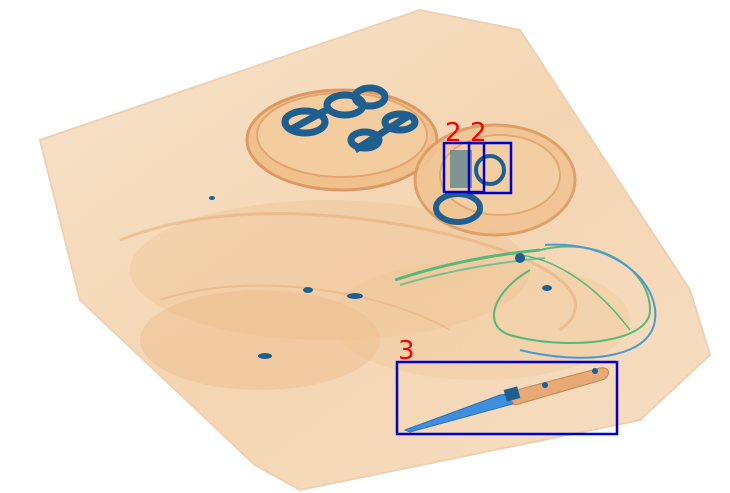 The width and height of the screenshot is (730, 493). What do you see at coordinates (406, 351) in the screenshot?
I see `detection-label-3: 3` at bounding box center [406, 351].